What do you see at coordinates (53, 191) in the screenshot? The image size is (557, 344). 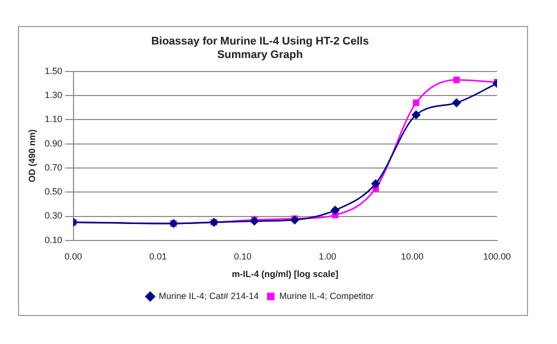 I see `y-tick-label: 0.50` at bounding box center [53, 191].